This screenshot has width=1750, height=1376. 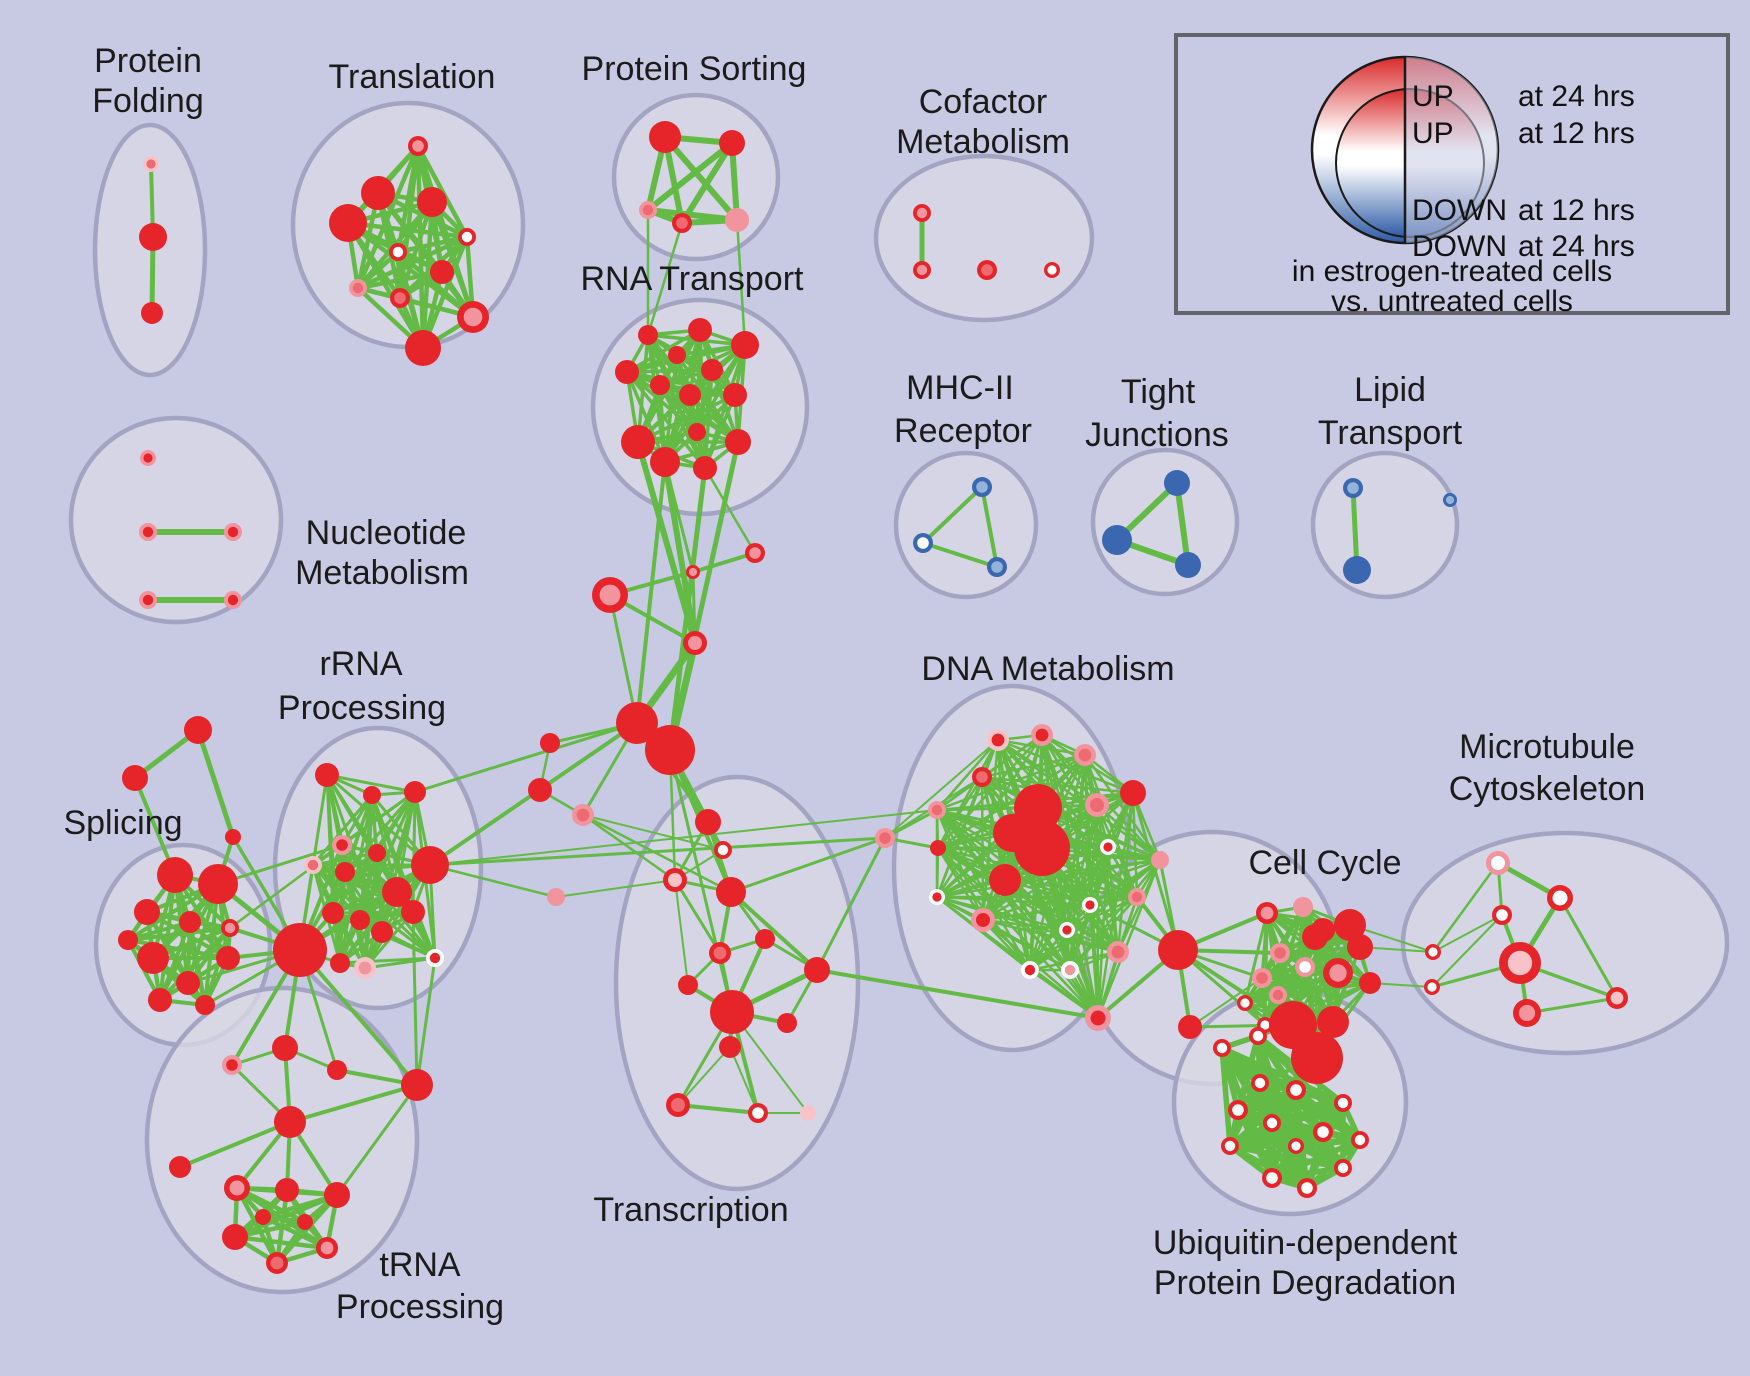 I want to click on cluster-label: Transport, so click(x=1390, y=433).